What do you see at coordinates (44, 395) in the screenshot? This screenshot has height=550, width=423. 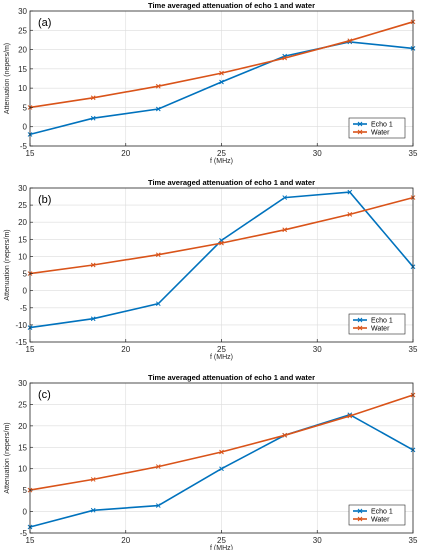 I see `panel-label: (c)` at bounding box center [44, 395].